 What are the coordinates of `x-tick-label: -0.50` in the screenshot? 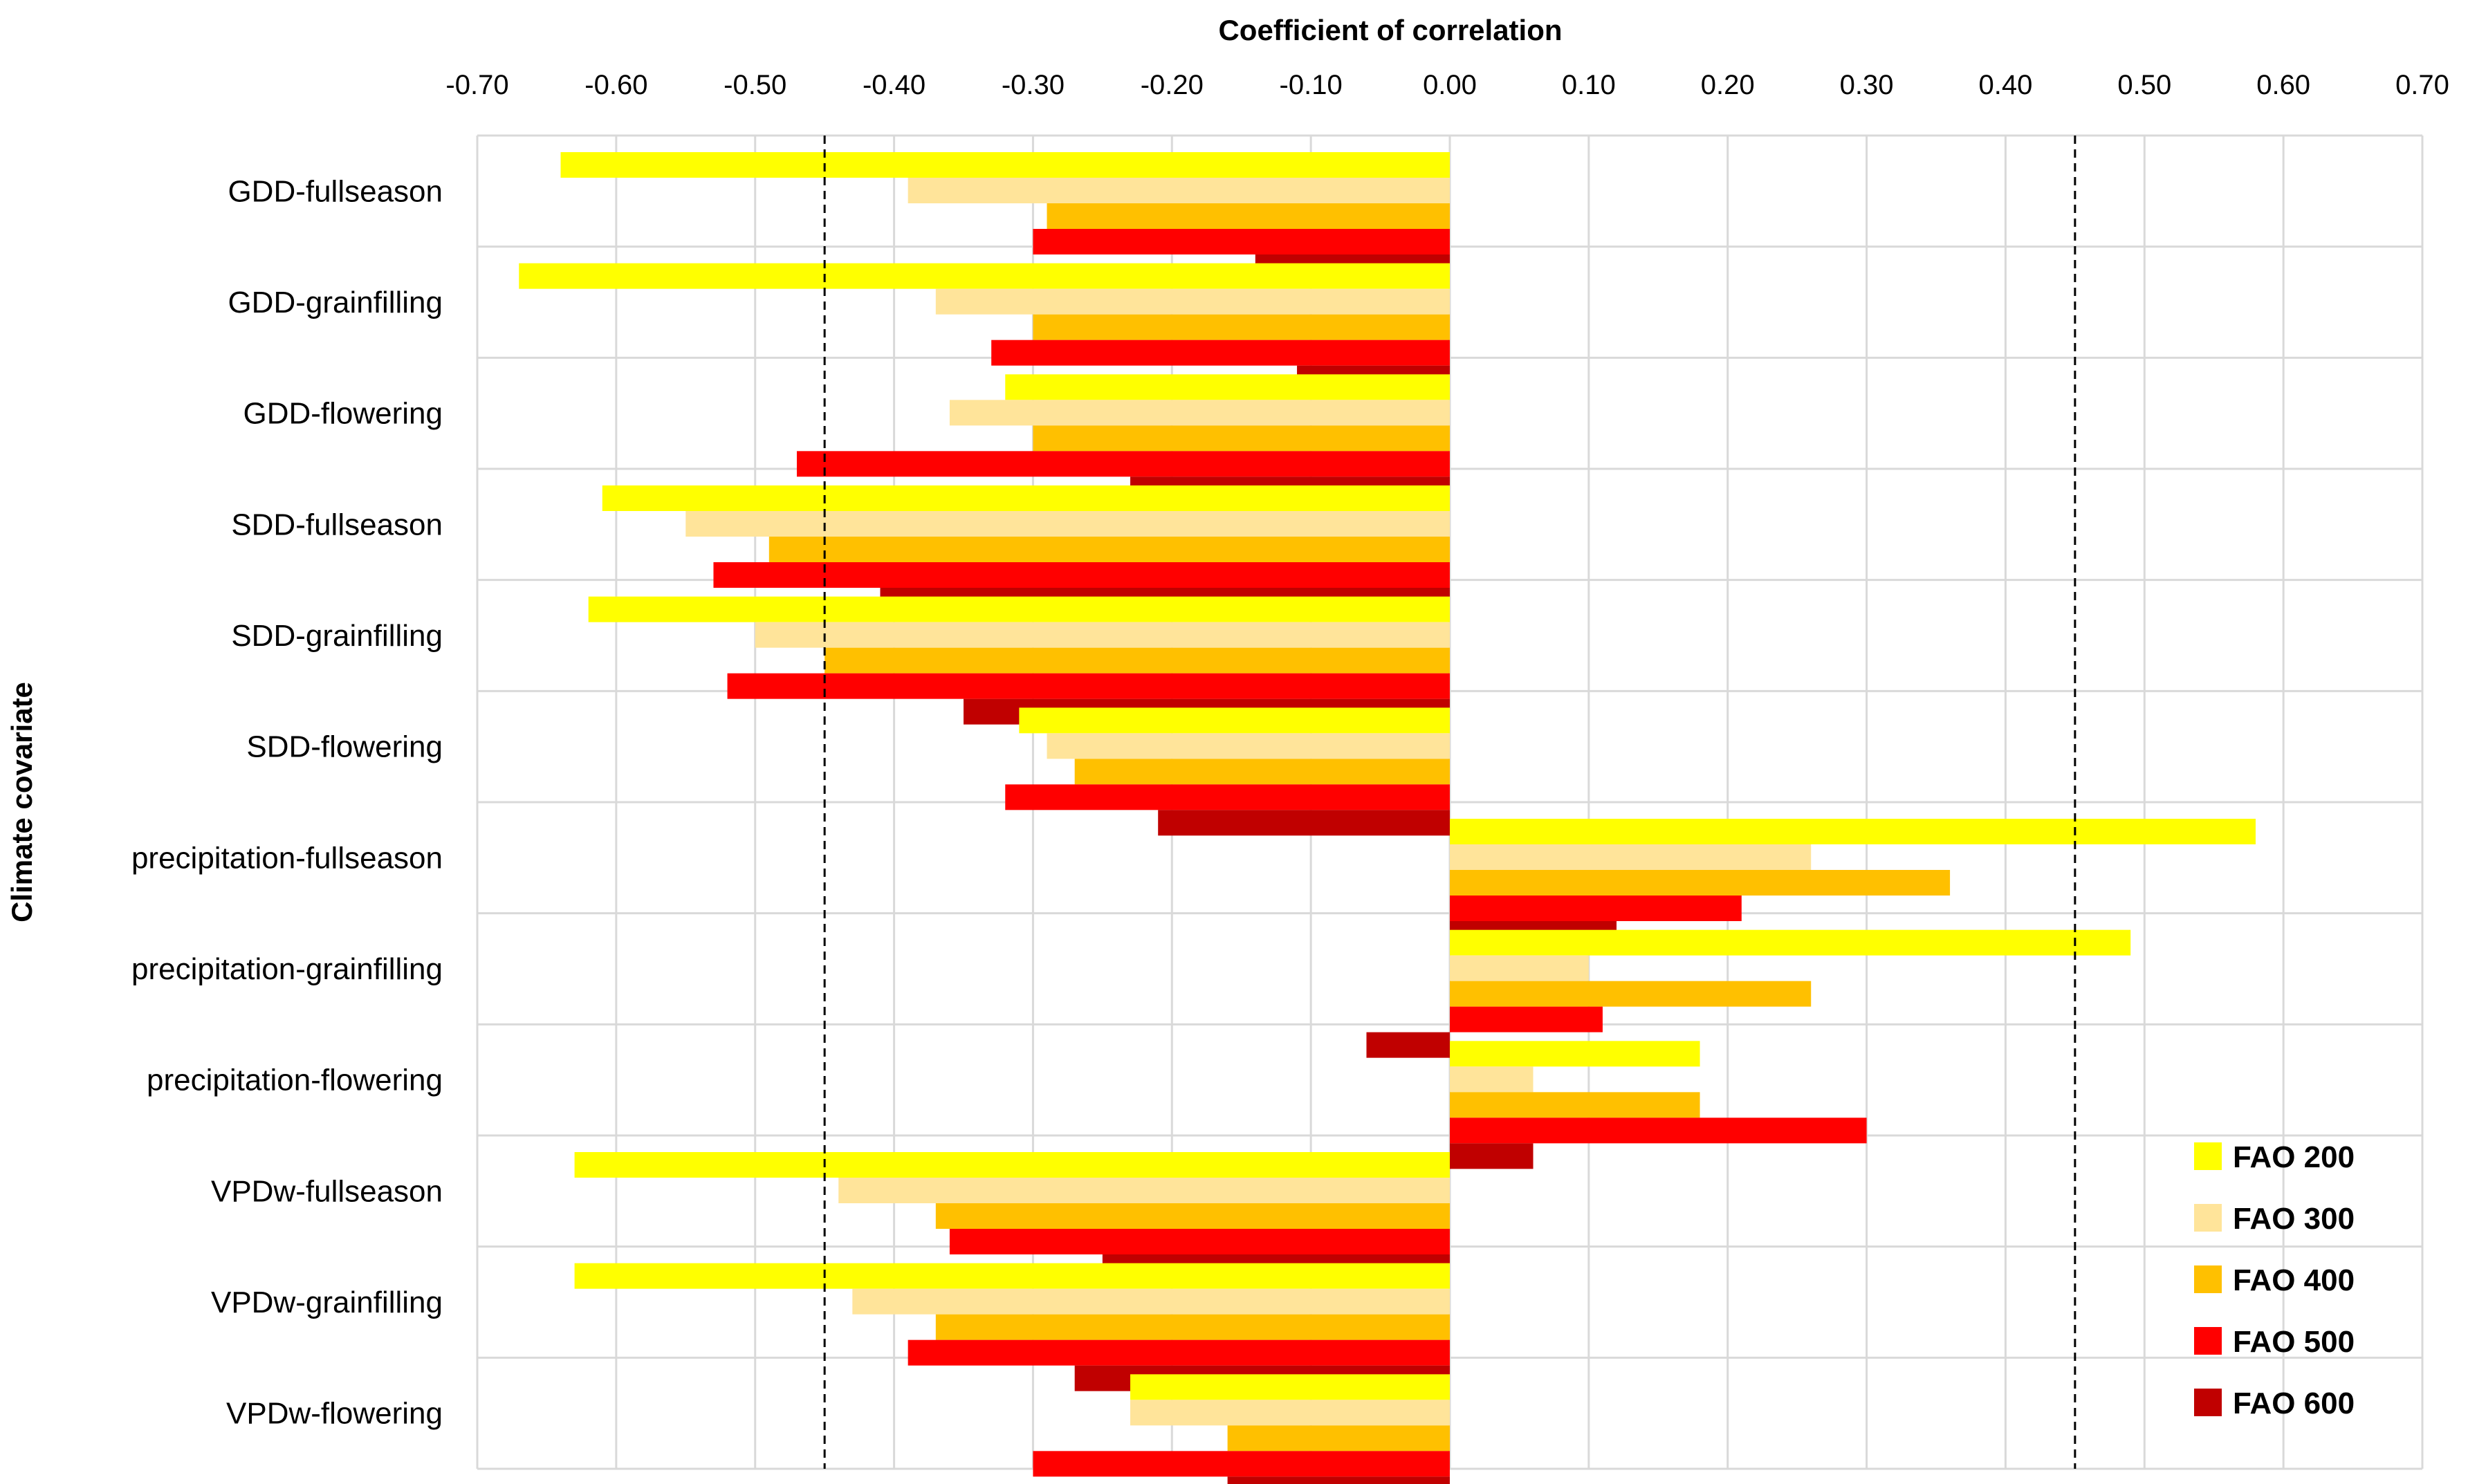 It's located at (755, 85).